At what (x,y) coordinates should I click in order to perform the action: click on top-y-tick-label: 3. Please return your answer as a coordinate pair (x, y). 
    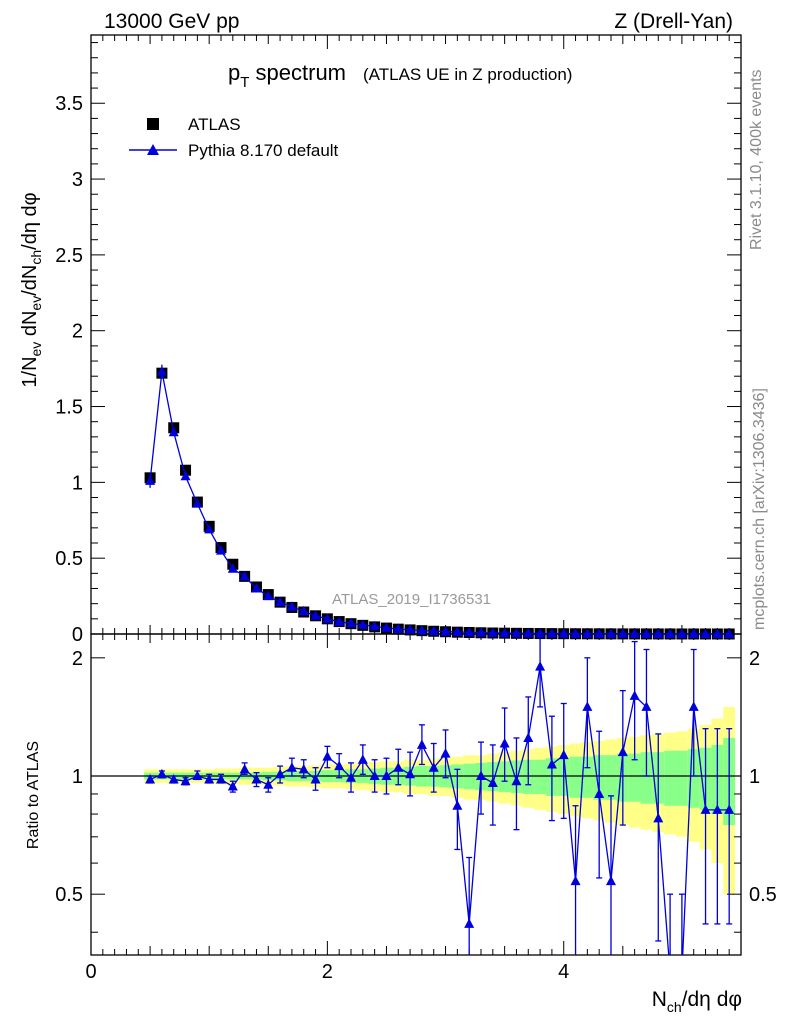
    Looking at the image, I should click on (77, 180).